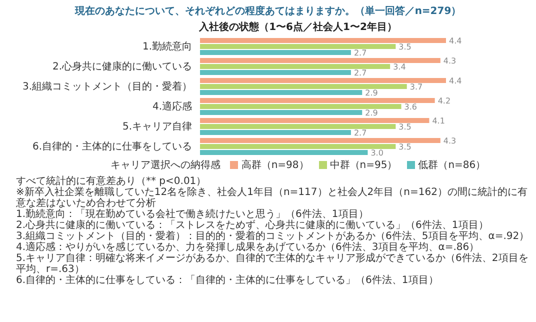 This screenshot has width=536, height=322. What do you see at coordinates (411, 107) in the screenshot?
I see `data-label: 3.6` at bounding box center [411, 107].